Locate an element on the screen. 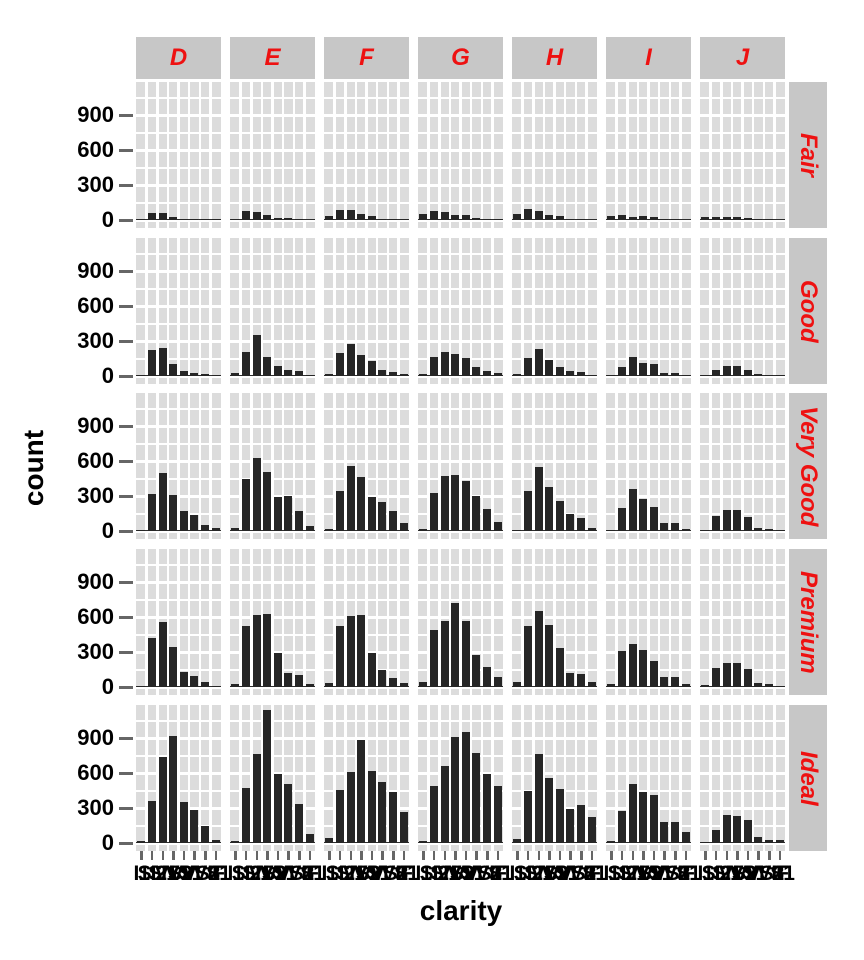 This screenshot has width=864, height=960. x-tick-label: VVS2 is located at coordinates (571, 873).